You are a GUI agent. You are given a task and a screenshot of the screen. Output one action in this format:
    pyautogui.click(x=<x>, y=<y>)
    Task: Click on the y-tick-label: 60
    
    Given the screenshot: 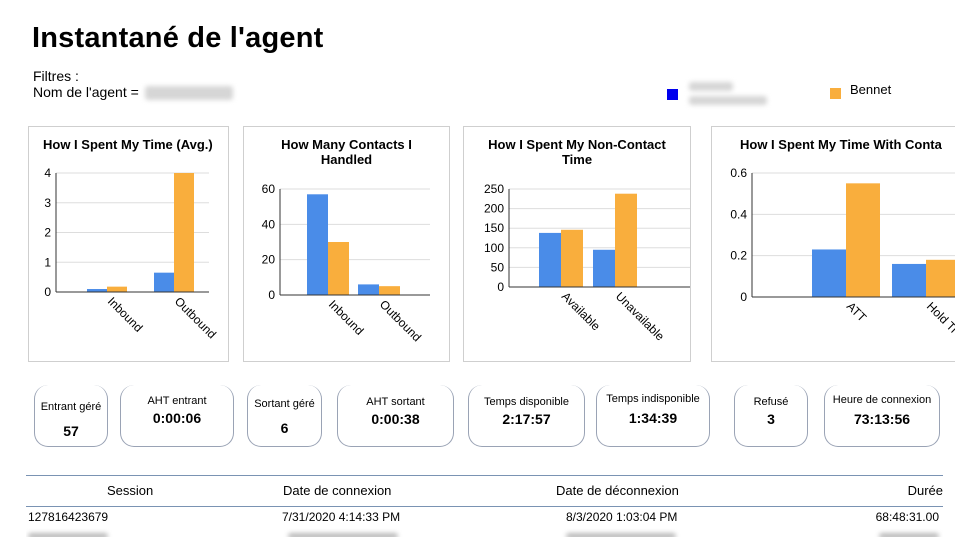 What is the action you would take?
    pyautogui.click(x=269, y=189)
    